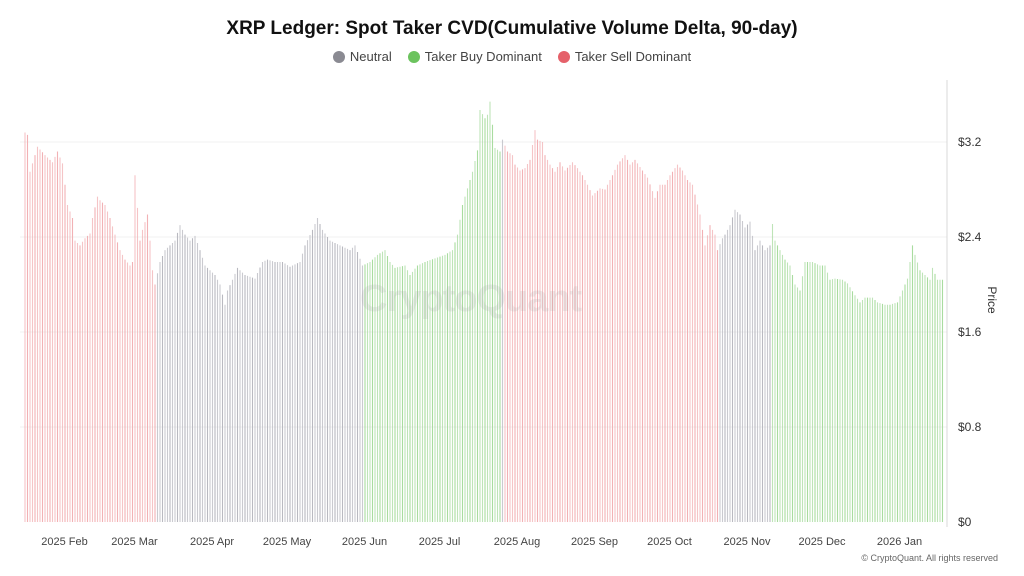  What do you see at coordinates (965, 522) in the screenshot?
I see `y-tick-label: $0` at bounding box center [965, 522].